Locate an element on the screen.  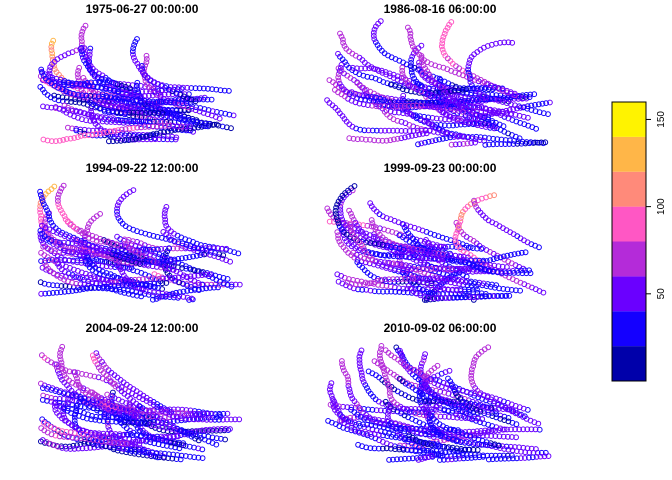
panel-title: 1986-08-16 06:00:00 is located at coordinates (440, 9).